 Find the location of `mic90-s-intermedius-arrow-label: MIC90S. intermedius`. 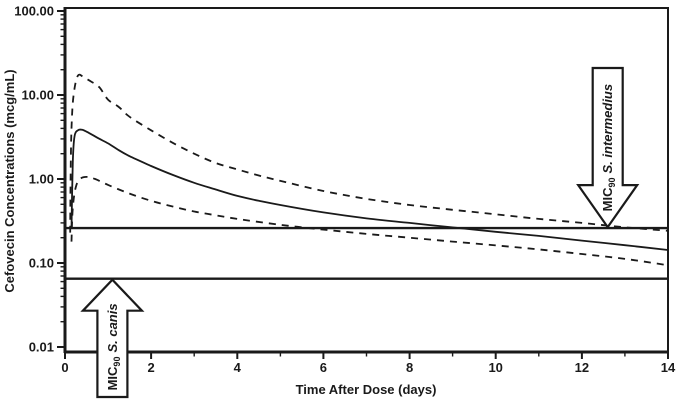

mic90-s-intermedius-arrow-label: MIC90S. intermedius is located at coordinates (608, 147).